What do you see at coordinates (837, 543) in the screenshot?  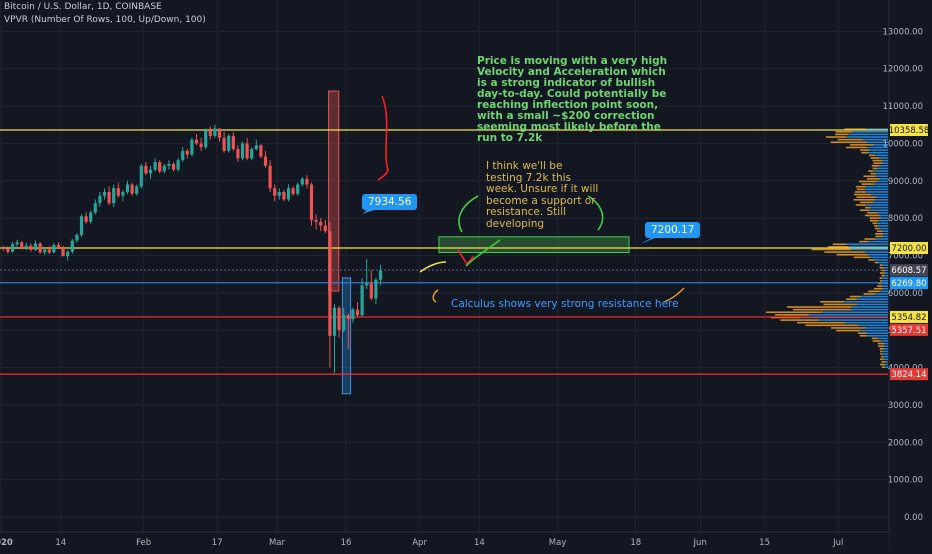 I see `time-tick-12: Jul` at bounding box center [837, 543].